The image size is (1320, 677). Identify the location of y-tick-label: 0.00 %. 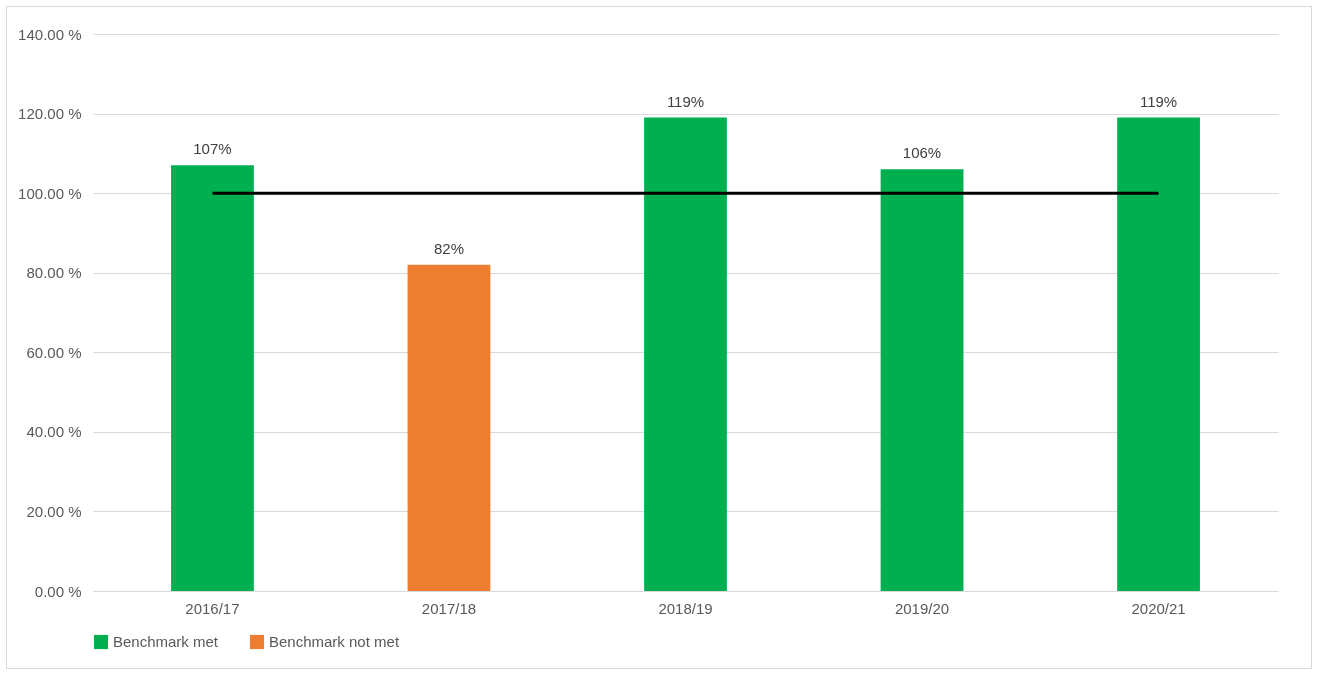
(58, 591).